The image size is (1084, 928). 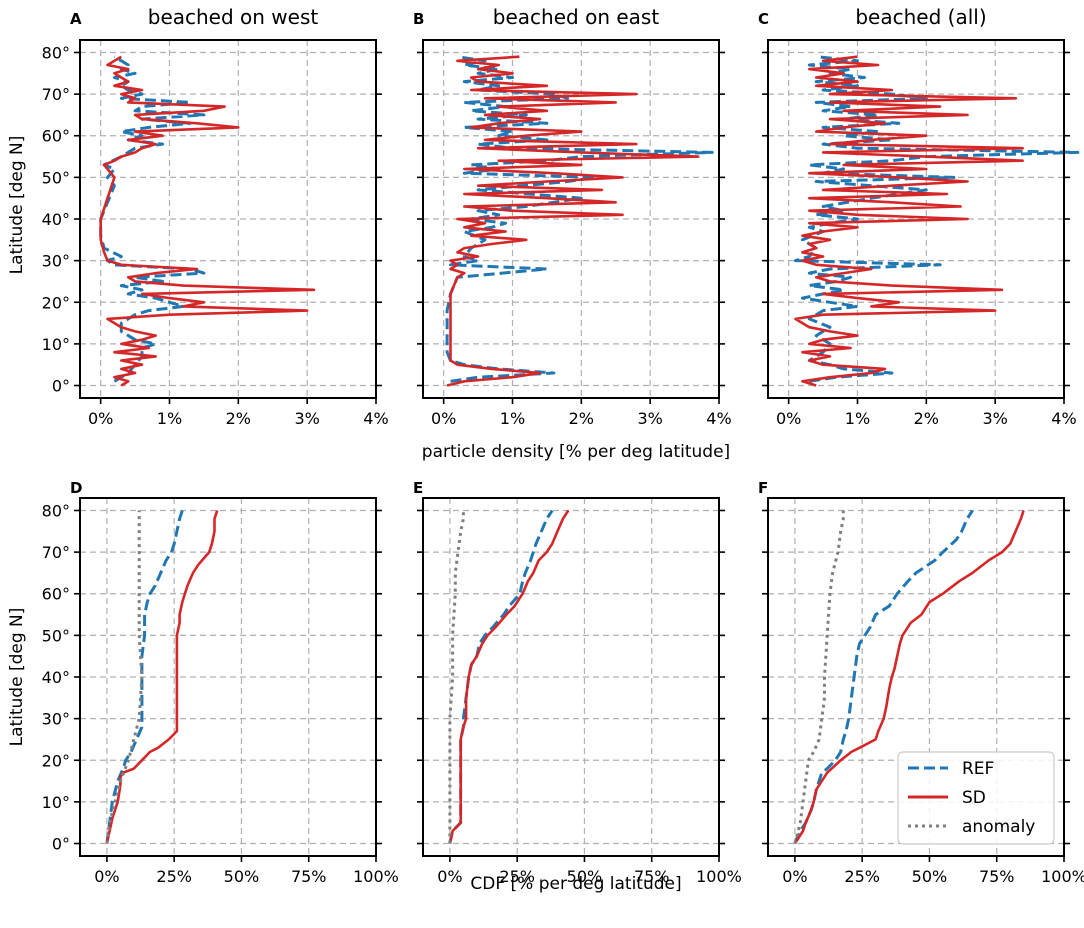 I want to click on panel-f-letter: F, so click(x=763, y=488).